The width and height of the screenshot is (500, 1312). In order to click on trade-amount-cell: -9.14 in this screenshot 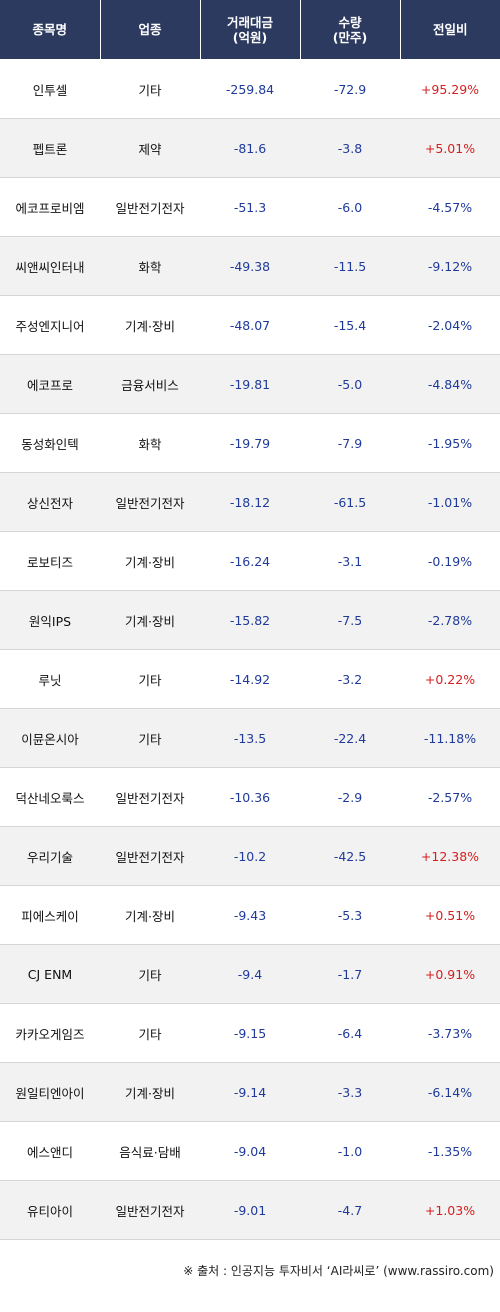, I will do `click(250, 1092)`.